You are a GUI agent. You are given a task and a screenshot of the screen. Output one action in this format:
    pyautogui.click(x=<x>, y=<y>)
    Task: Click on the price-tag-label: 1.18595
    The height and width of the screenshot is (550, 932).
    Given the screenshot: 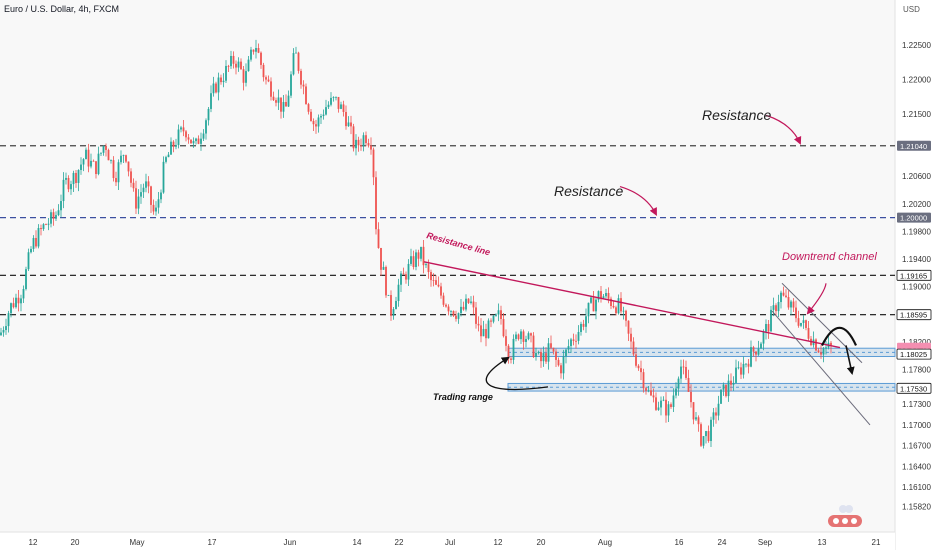 What is the action you would take?
    pyautogui.click(x=913, y=315)
    